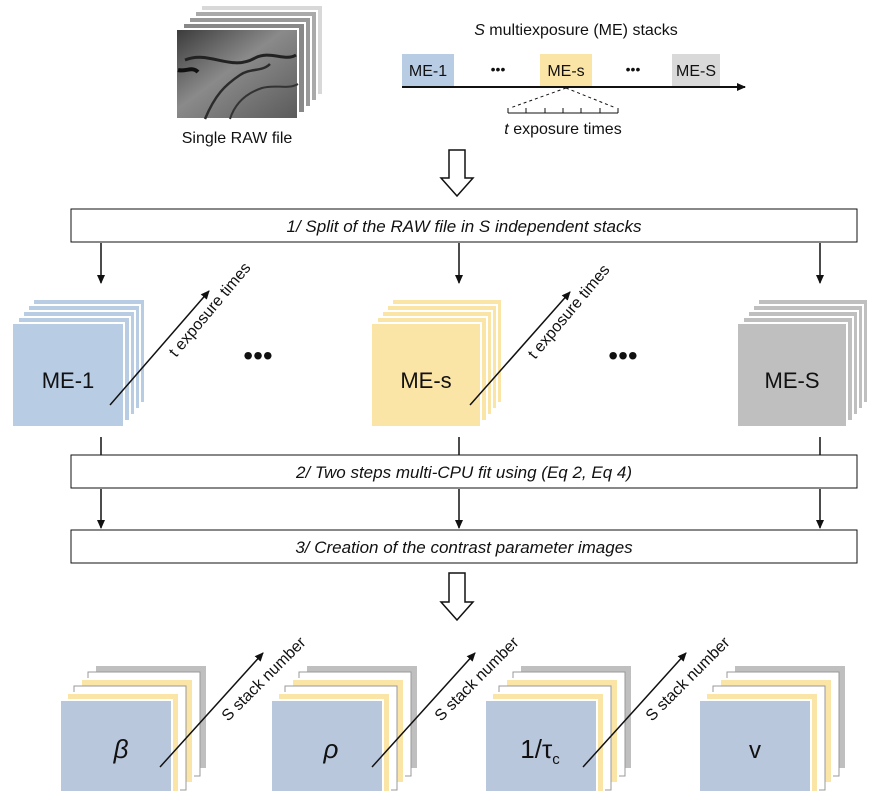  I want to click on stack-me-S, so click(802, 363).